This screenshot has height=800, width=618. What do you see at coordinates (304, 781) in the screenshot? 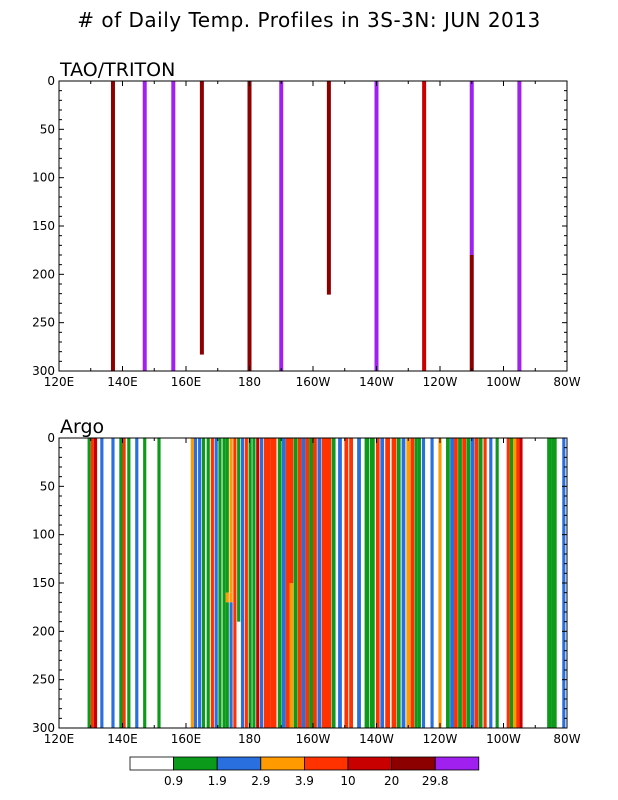
I see `colorbar-label: 3.9` at bounding box center [304, 781].